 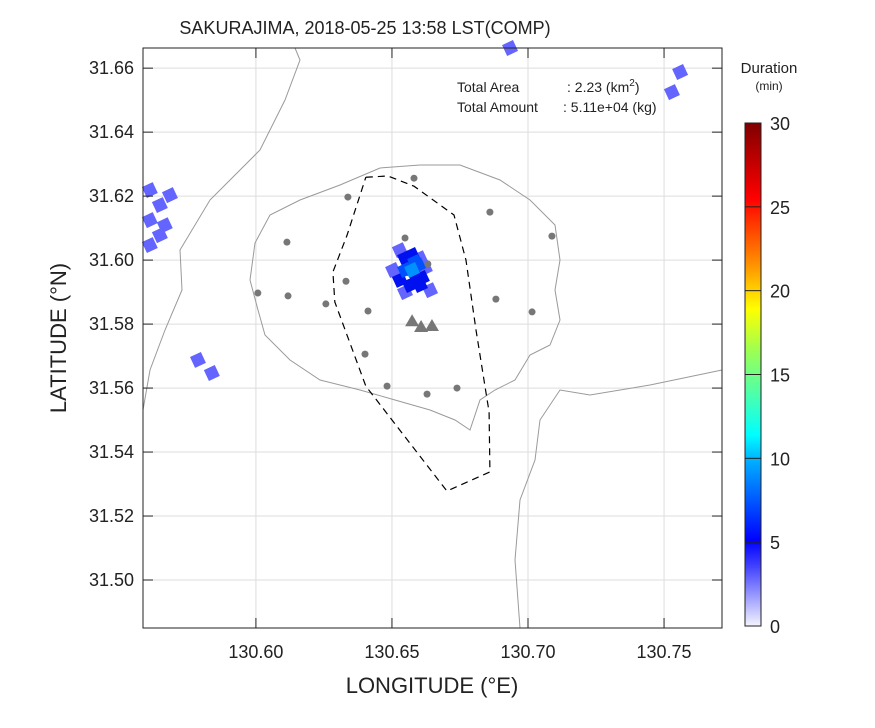 I want to click on x-tick-label: 130.75, so click(x=664, y=652).